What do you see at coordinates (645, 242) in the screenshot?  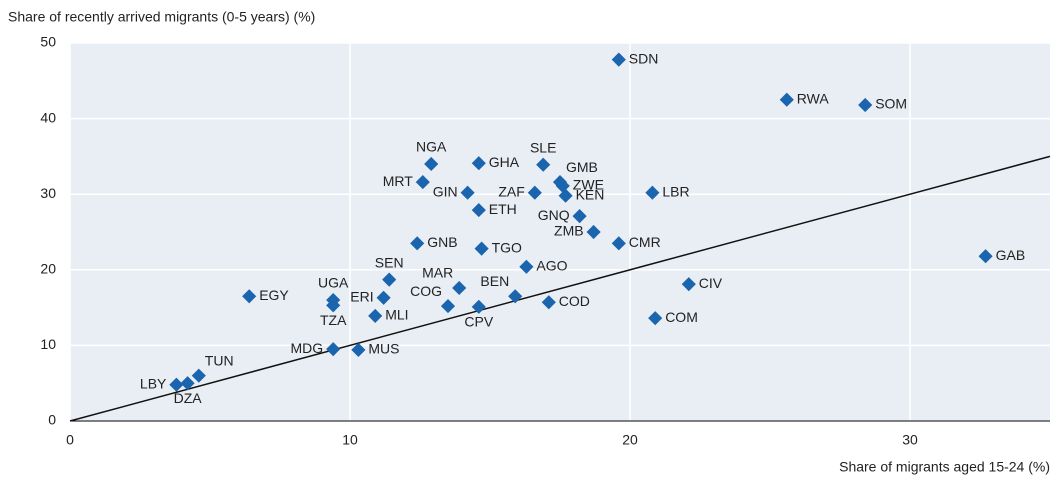 I see `point-label: CMR` at bounding box center [645, 242].